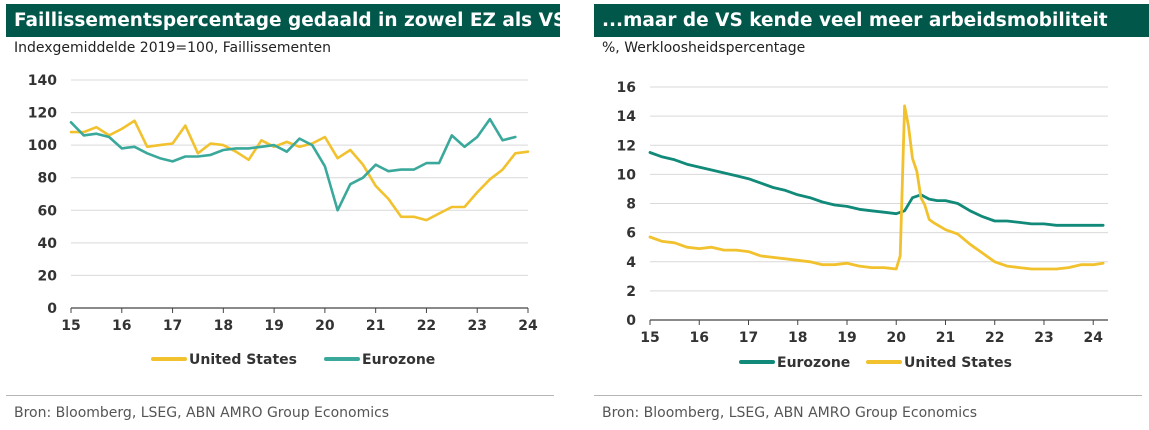 The width and height of the screenshot is (1149, 430). Describe the element at coordinates (631, 263) in the screenshot. I see `y-tick-label: 4` at that location.